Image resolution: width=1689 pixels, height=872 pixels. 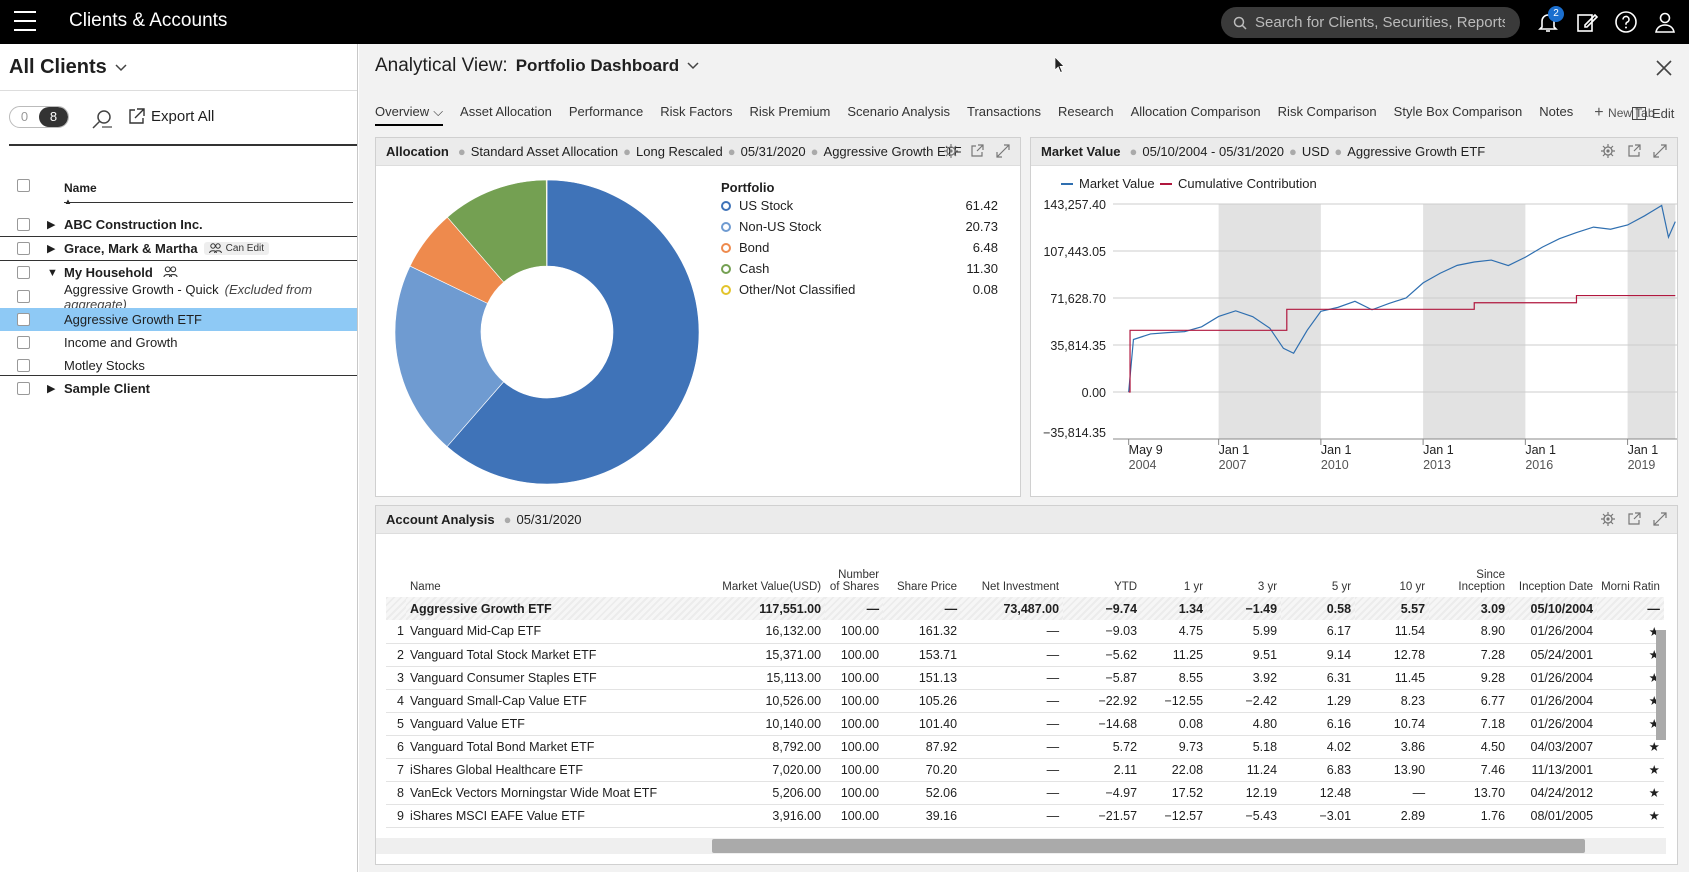 I want to click on name-column-header: Name, so click(x=80, y=188).